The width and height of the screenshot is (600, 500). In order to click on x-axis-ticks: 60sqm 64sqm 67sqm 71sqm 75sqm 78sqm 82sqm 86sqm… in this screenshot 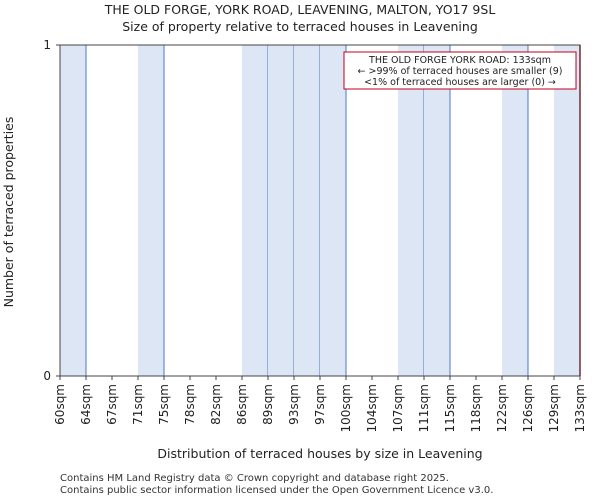, I will do `click(320, 404)`.